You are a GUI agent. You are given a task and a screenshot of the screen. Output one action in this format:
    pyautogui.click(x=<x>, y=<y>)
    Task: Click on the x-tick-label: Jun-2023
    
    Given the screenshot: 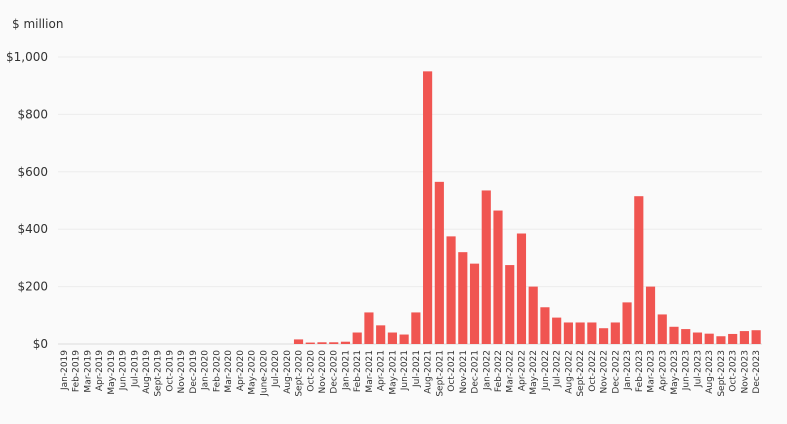 What is the action you would take?
    pyautogui.click(x=687, y=370)
    